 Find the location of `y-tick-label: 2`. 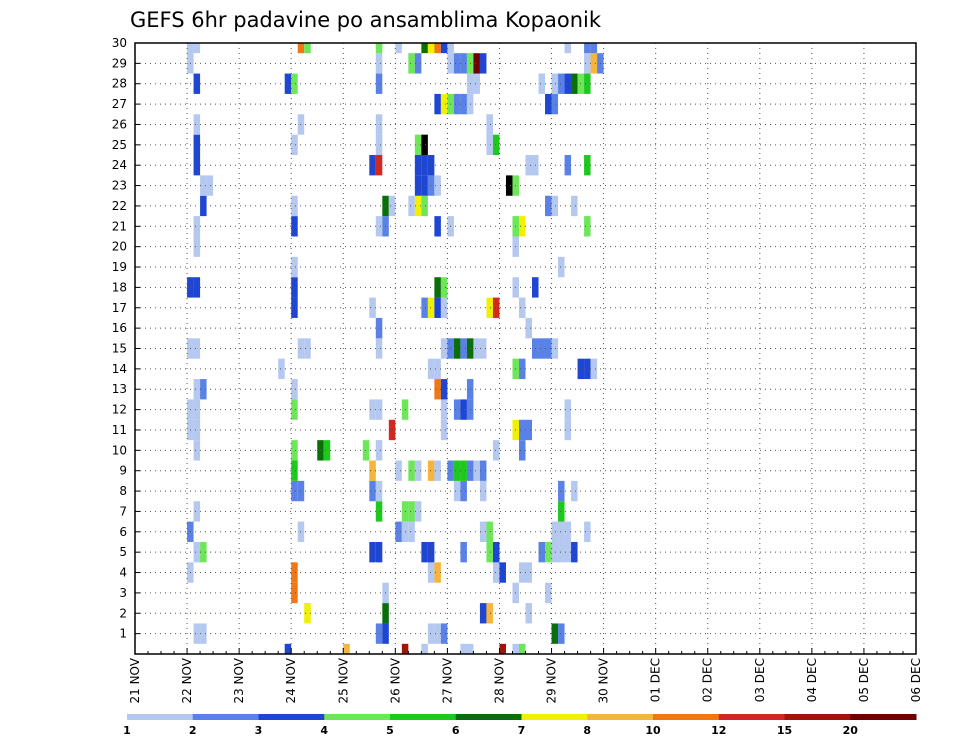

y-tick-label: 2 is located at coordinates (123, 613).